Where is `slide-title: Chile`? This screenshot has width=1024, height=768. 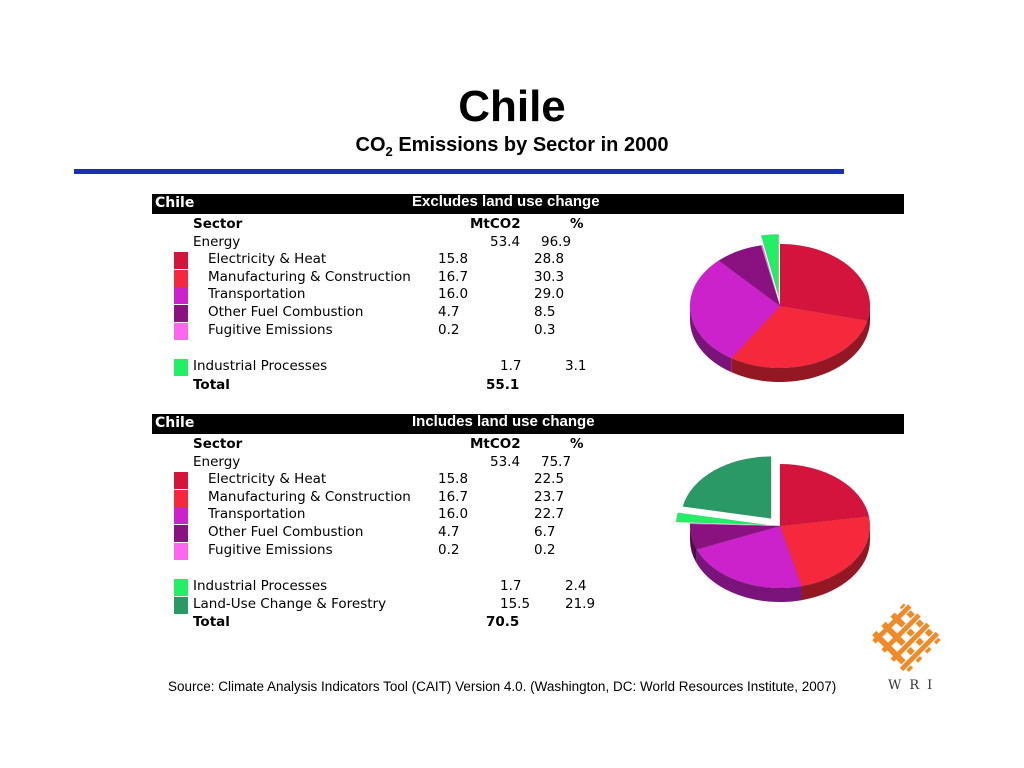 slide-title: Chile is located at coordinates (512, 106).